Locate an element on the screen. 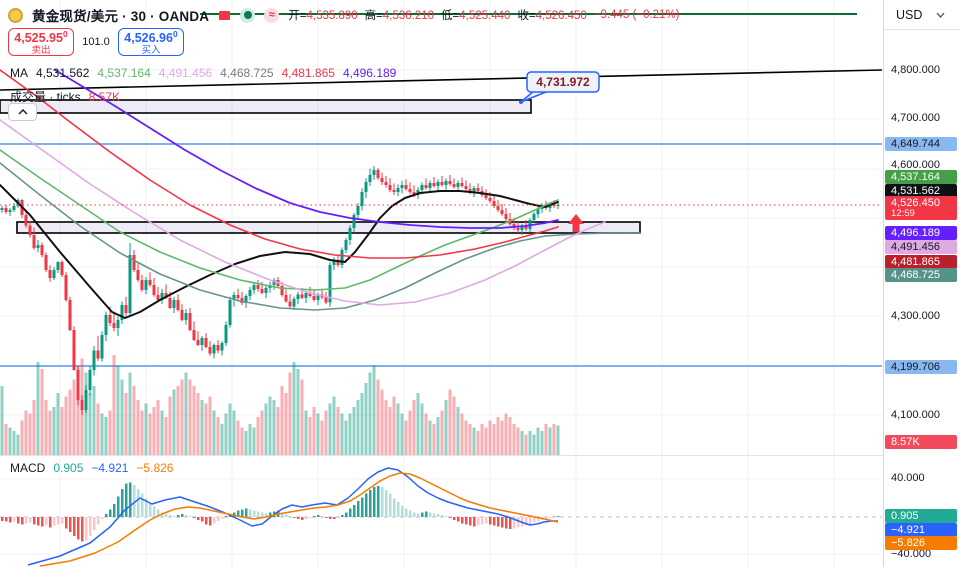  pane-collapse-button is located at coordinates (22, 112).